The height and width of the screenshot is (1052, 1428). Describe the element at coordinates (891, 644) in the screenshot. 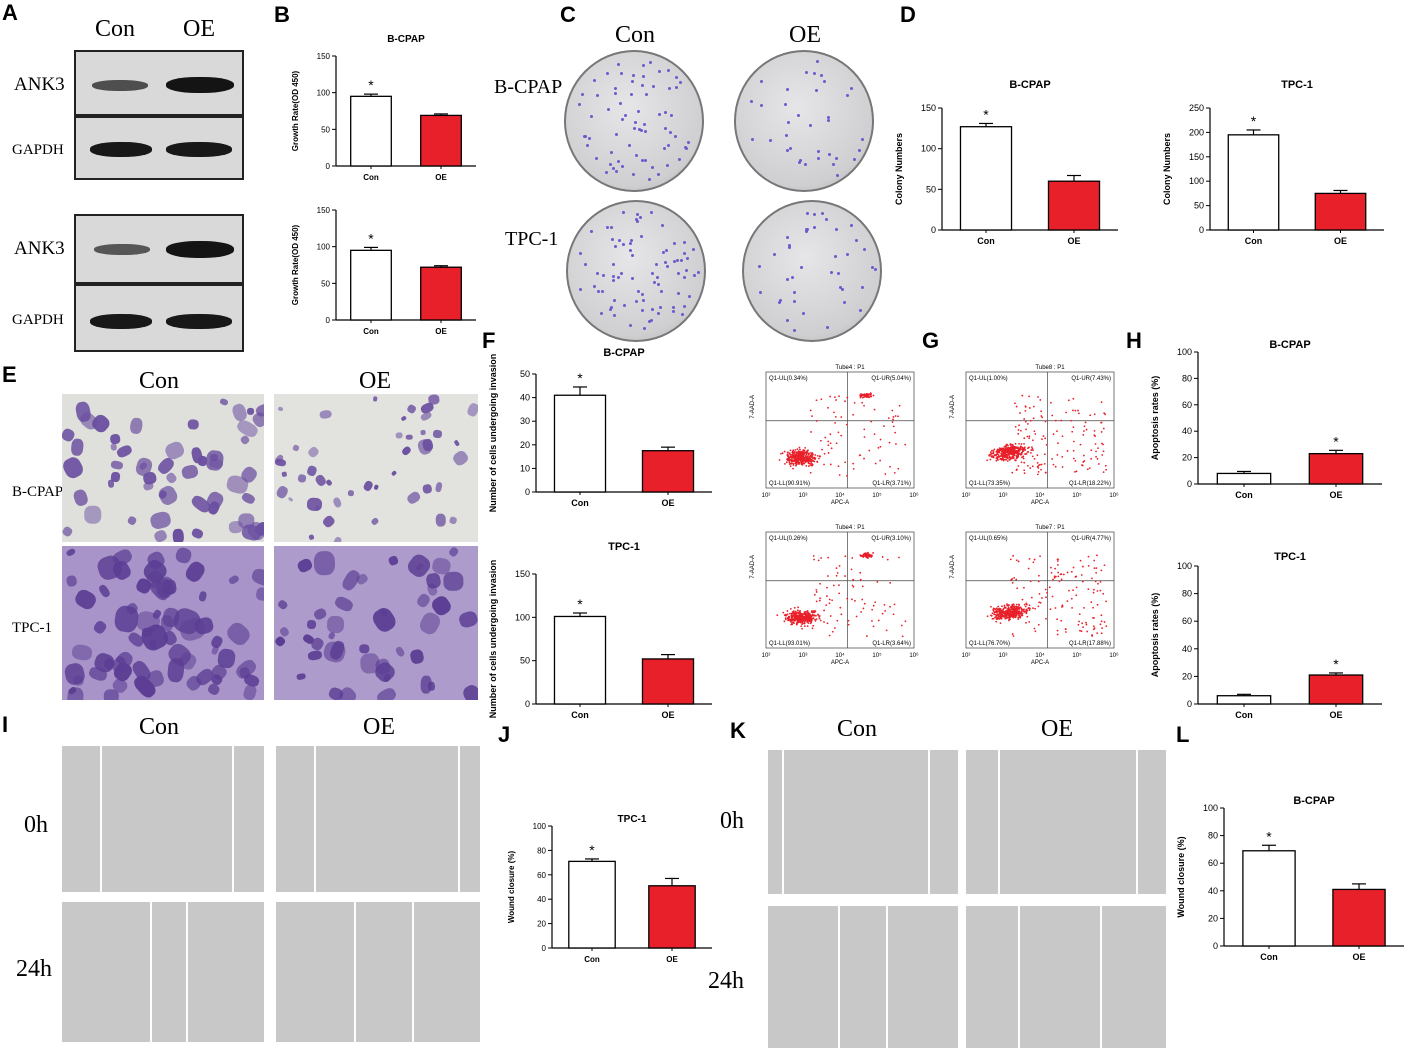

I see `flow-quadrant-lr: Q1-LR(3.64%)` at that location.